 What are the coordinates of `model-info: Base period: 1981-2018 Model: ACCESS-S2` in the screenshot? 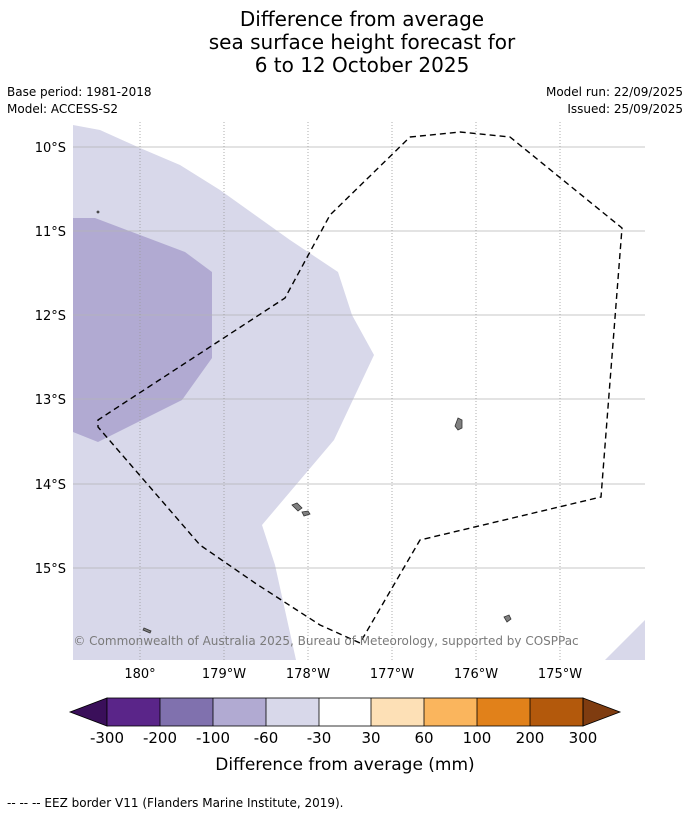 It's located at (79, 101).